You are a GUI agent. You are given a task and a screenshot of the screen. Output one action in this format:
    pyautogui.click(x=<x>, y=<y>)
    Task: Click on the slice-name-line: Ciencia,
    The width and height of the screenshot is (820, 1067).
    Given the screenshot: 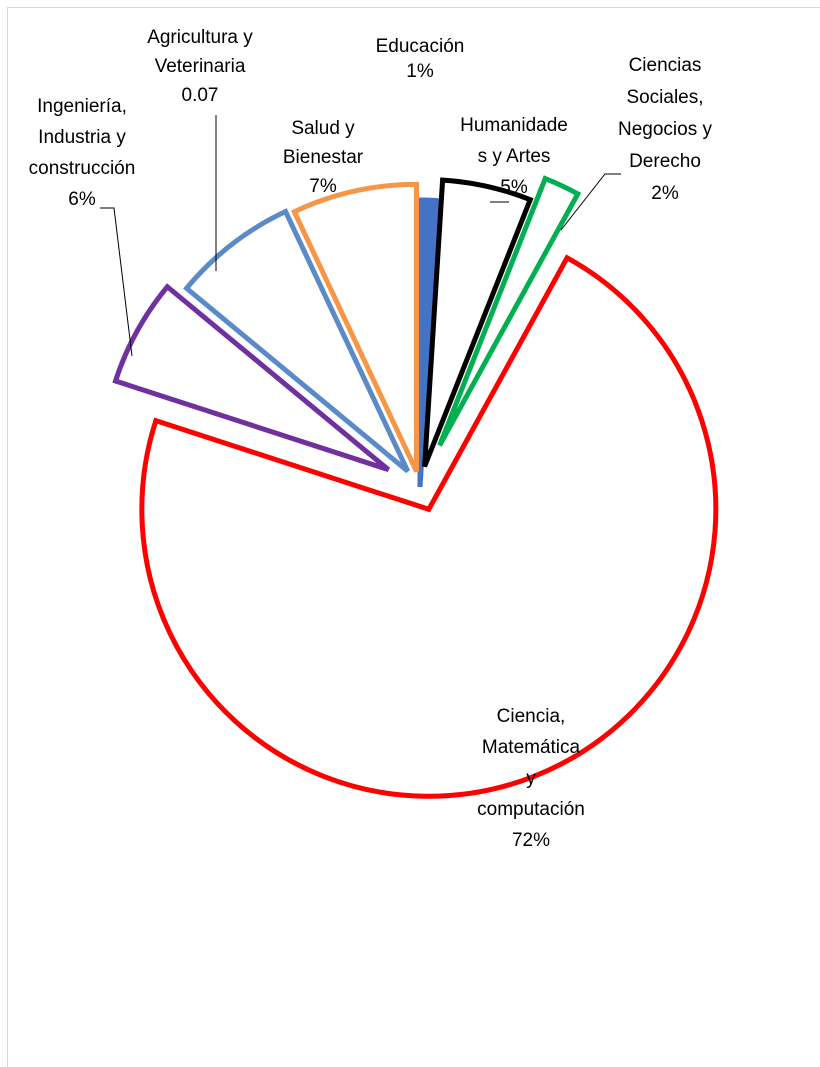 What is the action you would take?
    pyautogui.click(x=531, y=716)
    